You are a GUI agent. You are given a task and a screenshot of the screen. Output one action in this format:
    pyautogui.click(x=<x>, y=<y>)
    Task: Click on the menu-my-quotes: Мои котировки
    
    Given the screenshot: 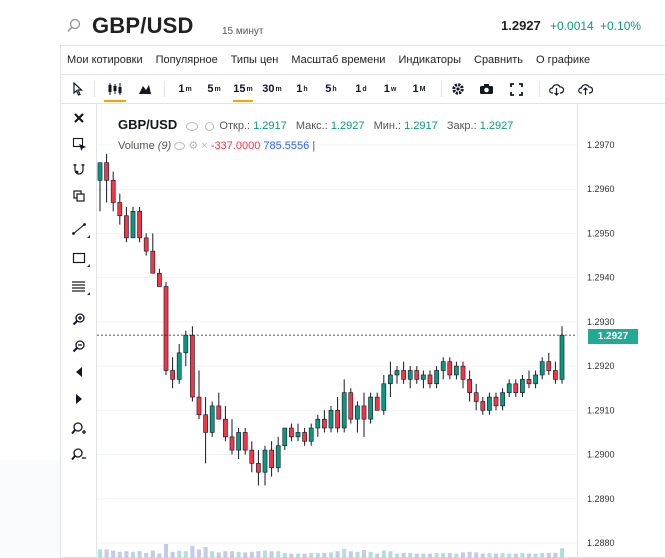 What is the action you would take?
    pyautogui.click(x=105, y=60)
    